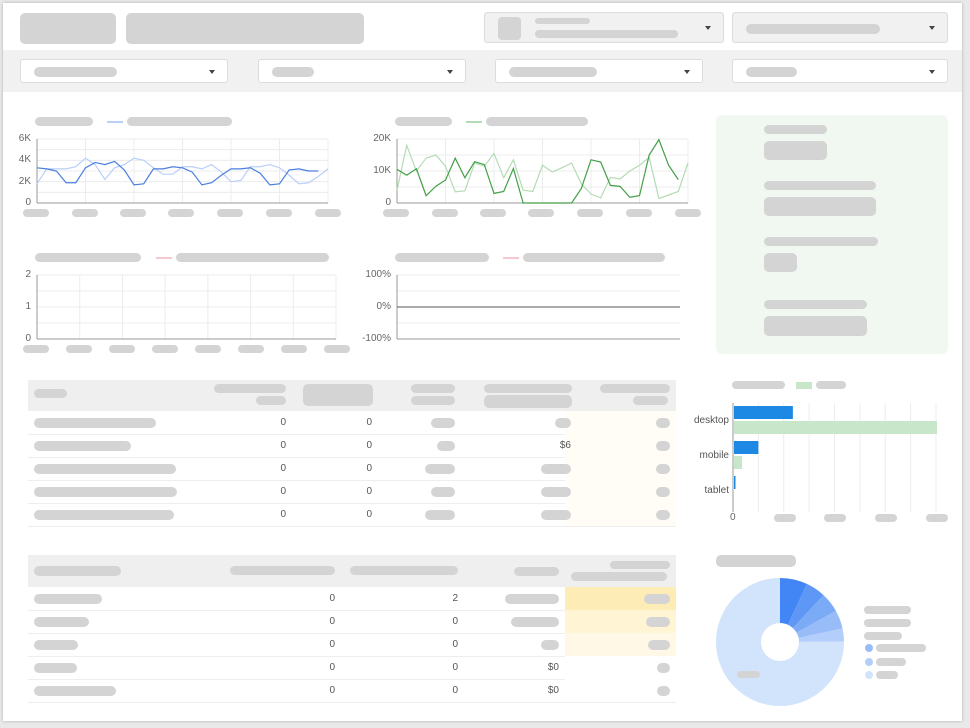 The width and height of the screenshot is (970, 728). Describe the element at coordinates (748, 674) in the screenshot. I see `slice-label-placeholder` at that location.